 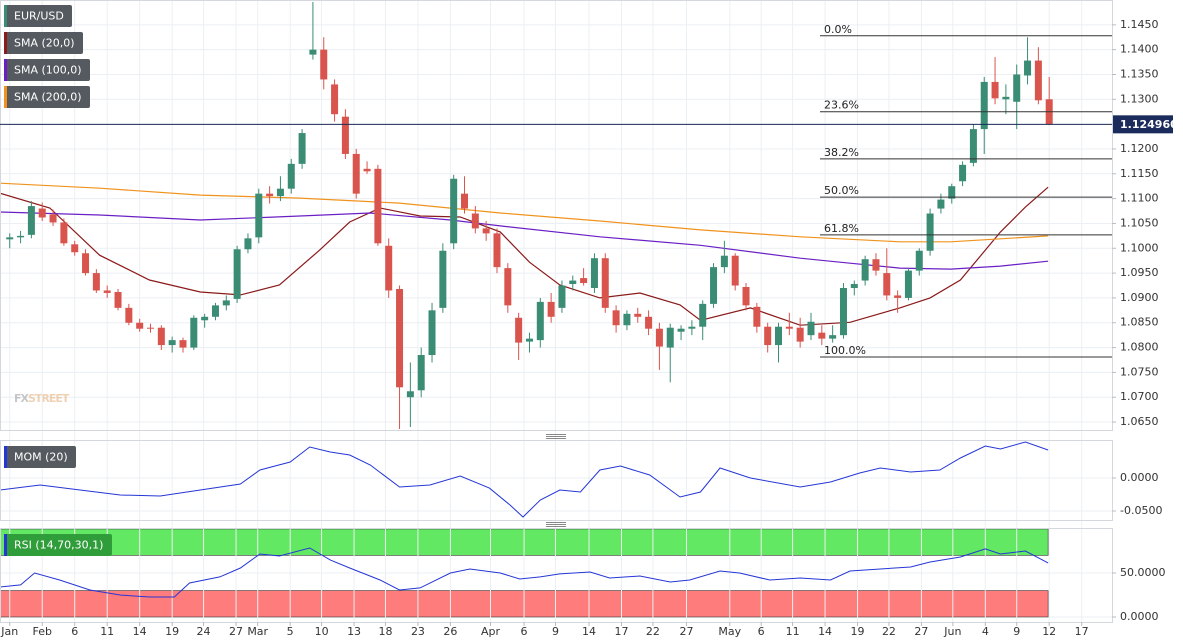 What do you see at coordinates (172, 631) in the screenshot?
I see `x-tick-label: 19` at bounding box center [172, 631].